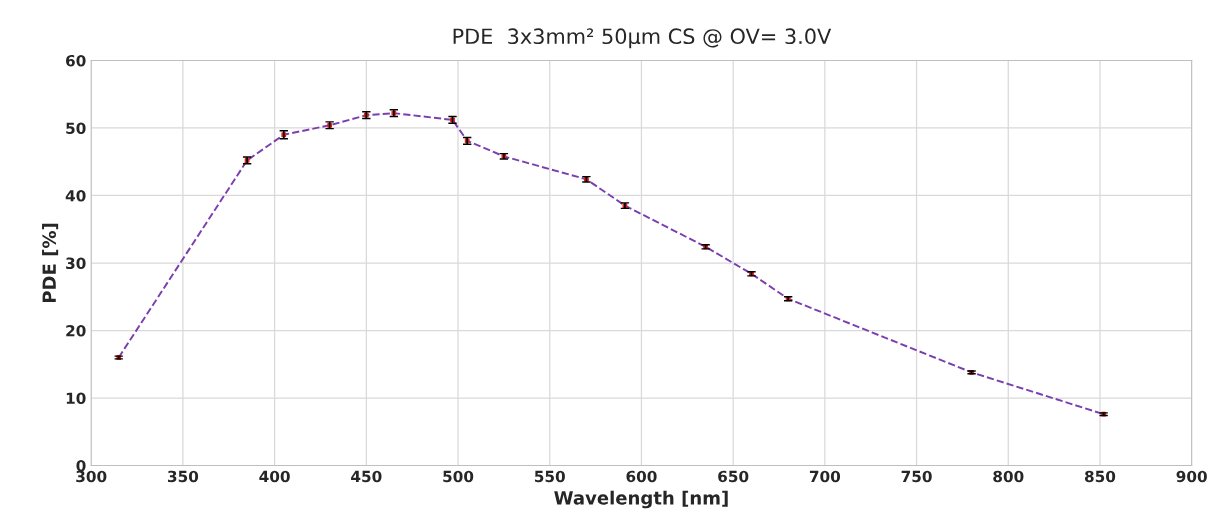 The image size is (1216, 526). Describe the element at coordinates (91, 476) in the screenshot. I see `x-tick-label: 300` at that location.